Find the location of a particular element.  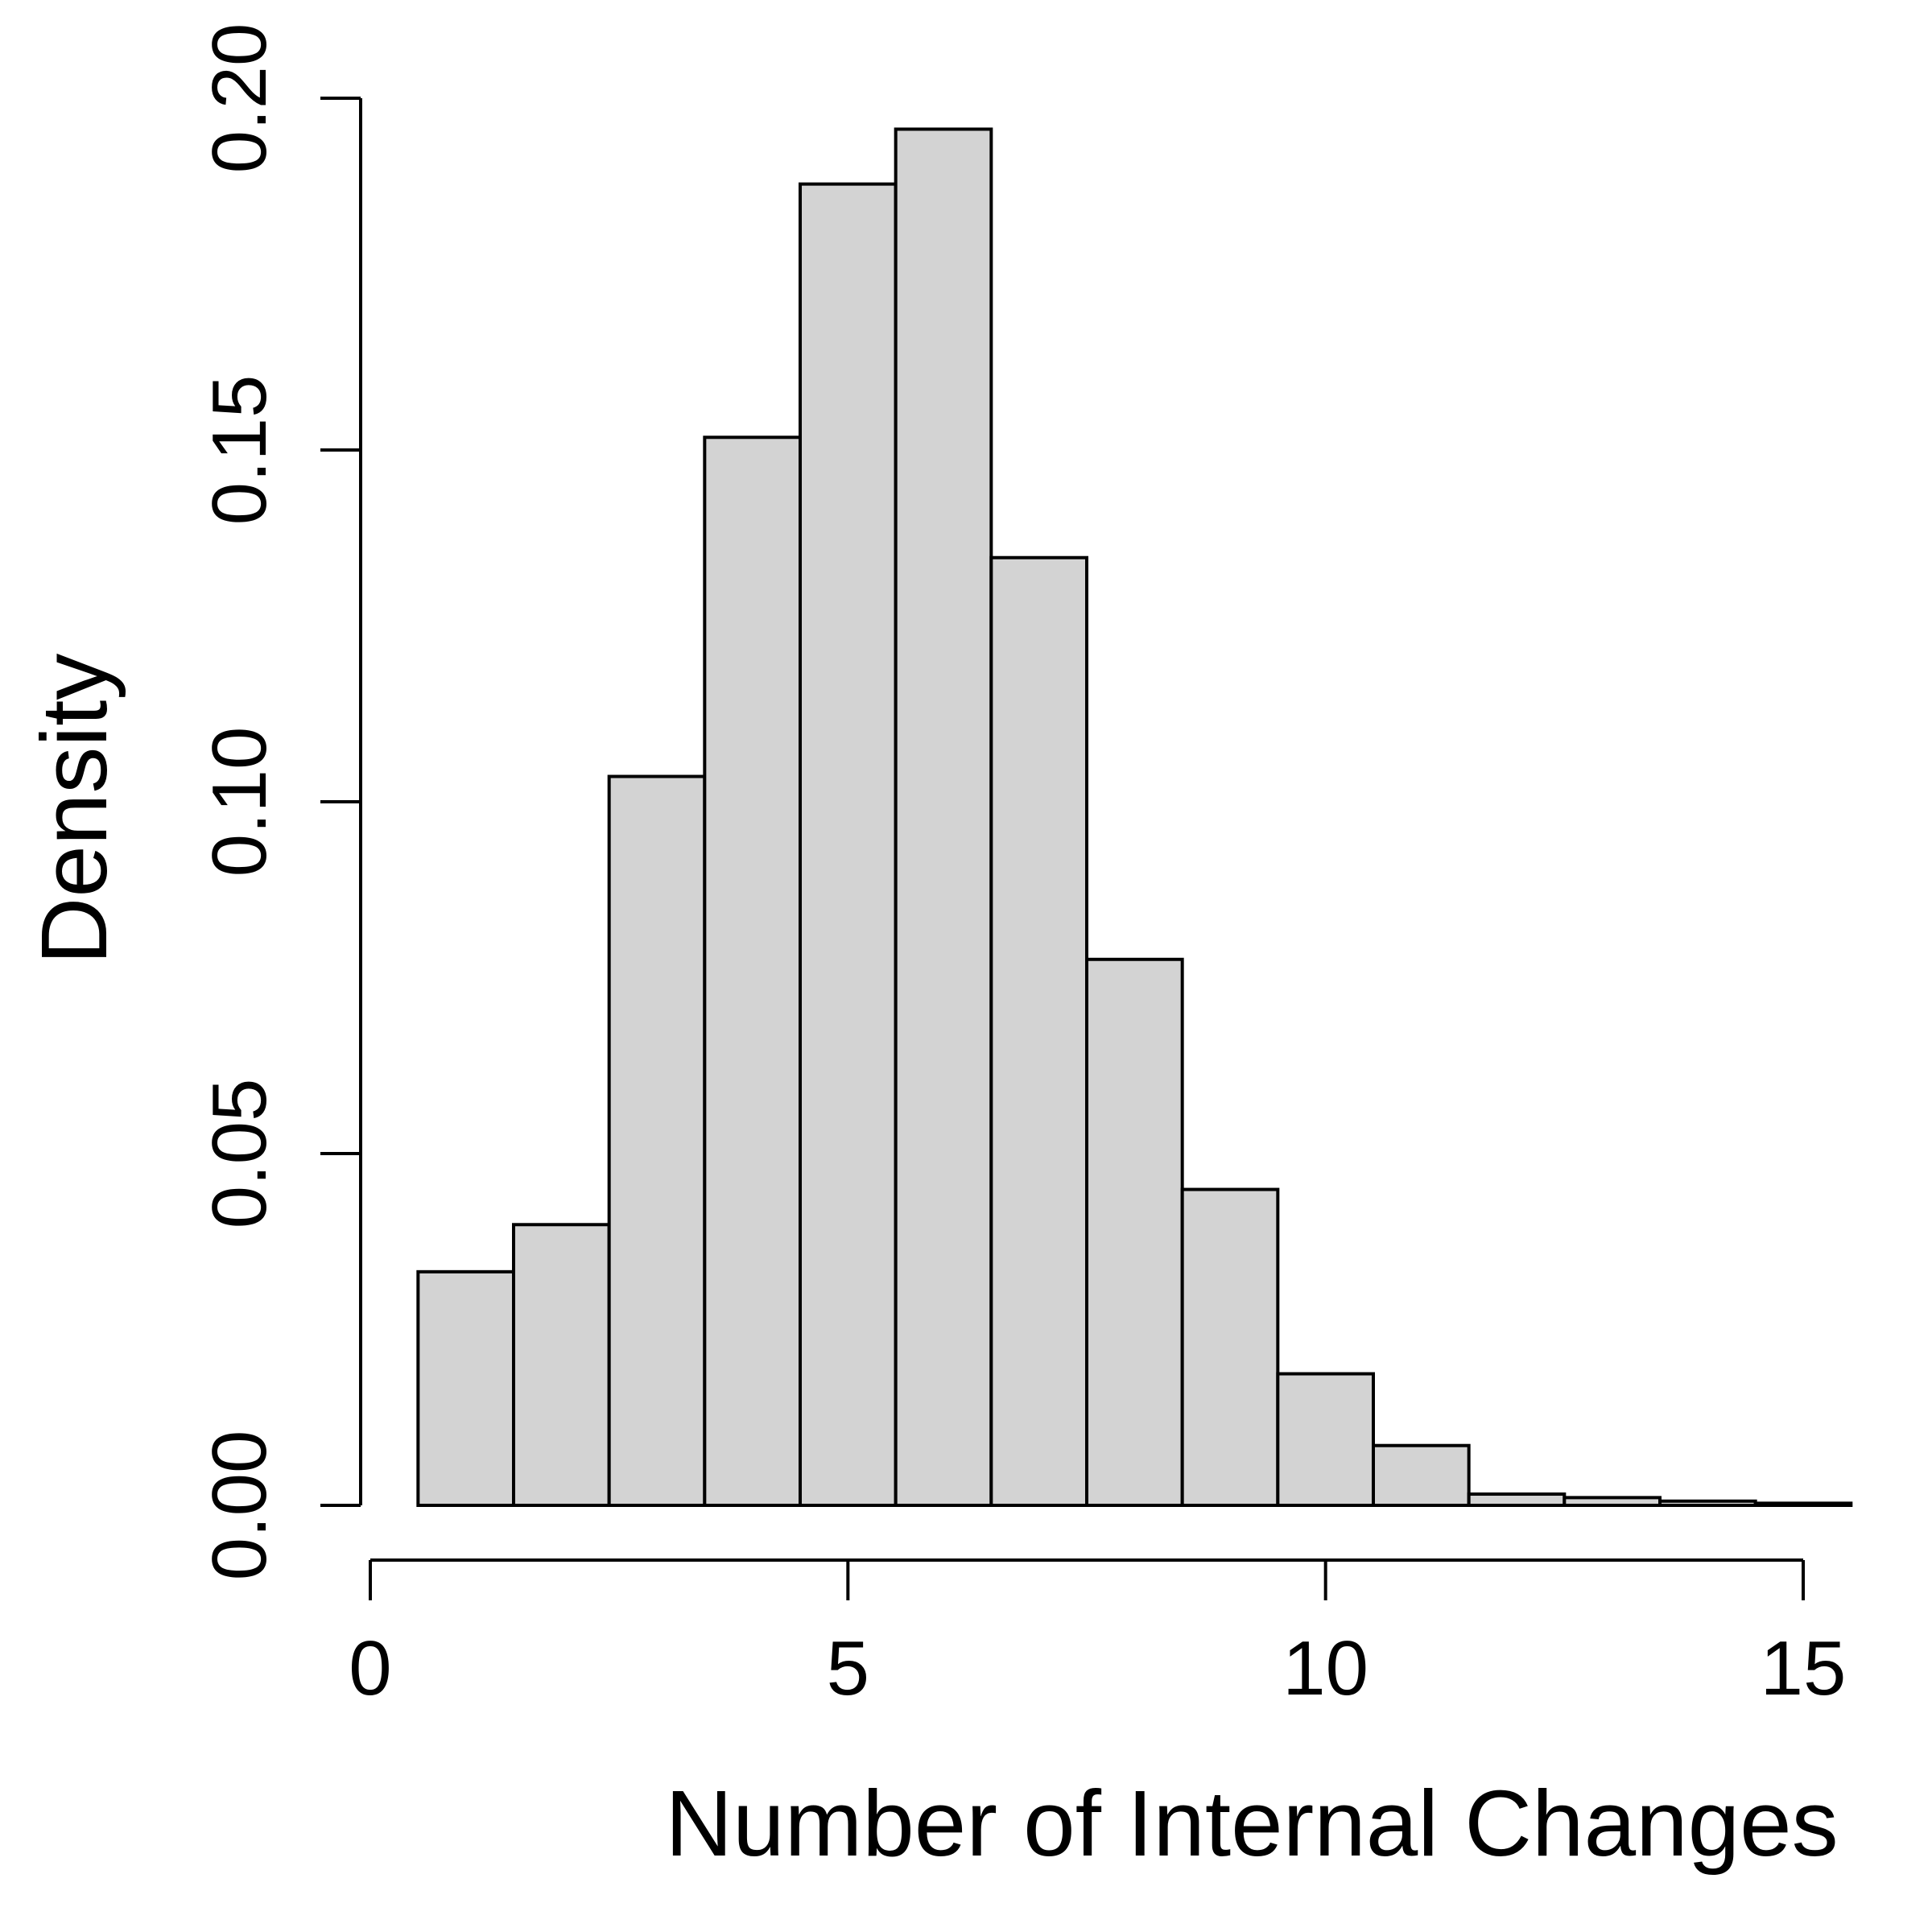

y-tick-label: 0.05 is located at coordinates (239, 1154).